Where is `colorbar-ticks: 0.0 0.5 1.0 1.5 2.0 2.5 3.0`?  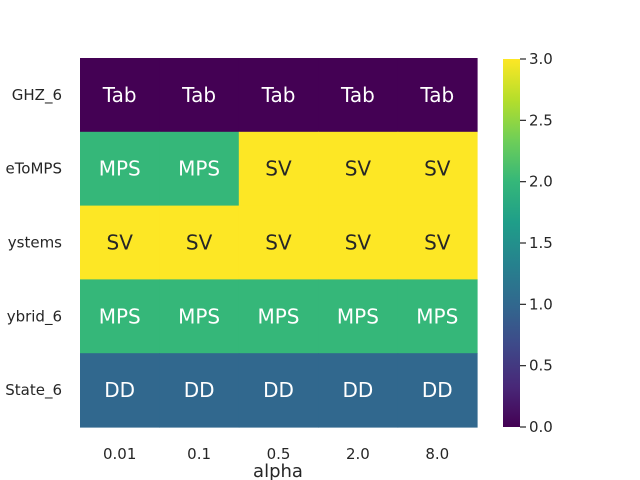 colorbar-ticks: 0.0 0.5 1.0 1.5 2.0 2.5 3.0 is located at coordinates (536, 243).